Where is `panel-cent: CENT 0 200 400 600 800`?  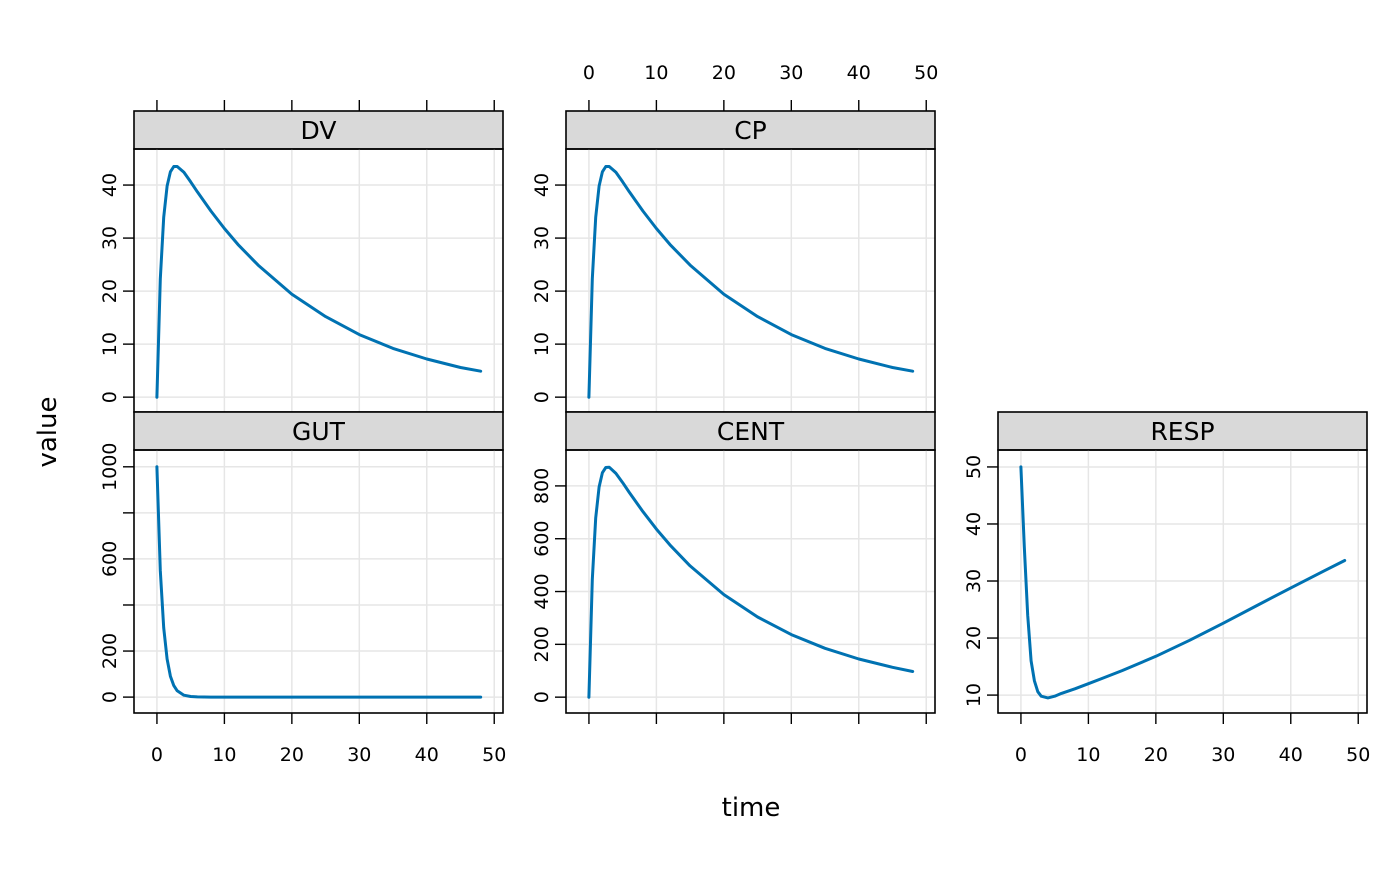
panel-cent: CENT 0 200 400 600 800 is located at coordinates (733, 567).